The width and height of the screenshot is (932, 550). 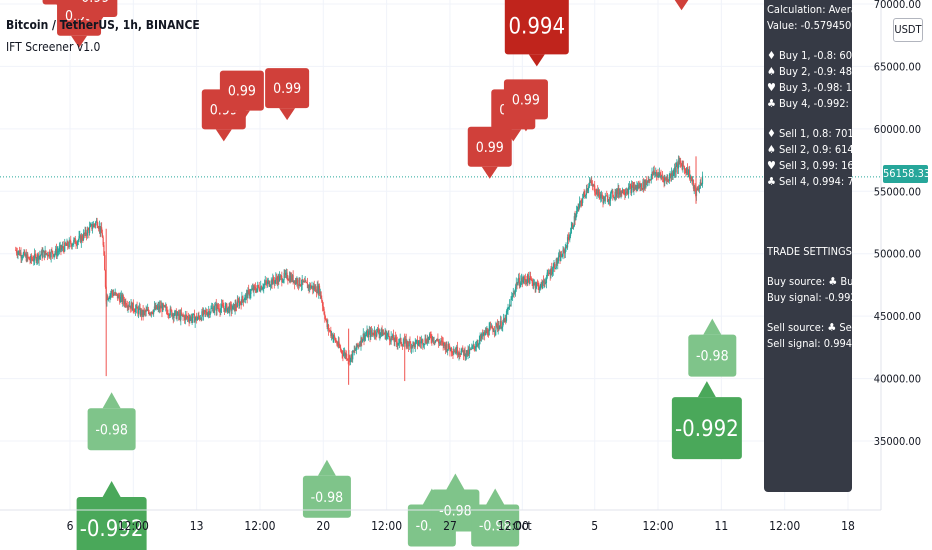 I want to click on x-tick-label: 12:00, so click(x=513, y=526).